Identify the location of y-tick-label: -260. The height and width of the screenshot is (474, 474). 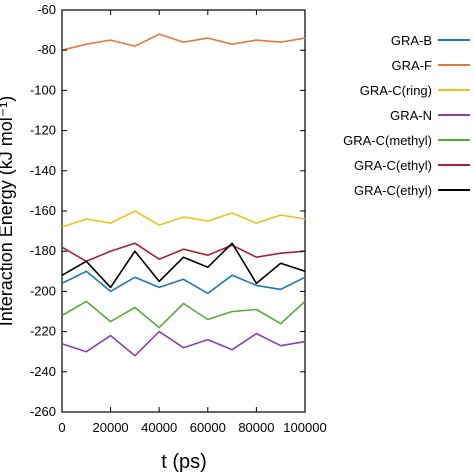
(43, 411).